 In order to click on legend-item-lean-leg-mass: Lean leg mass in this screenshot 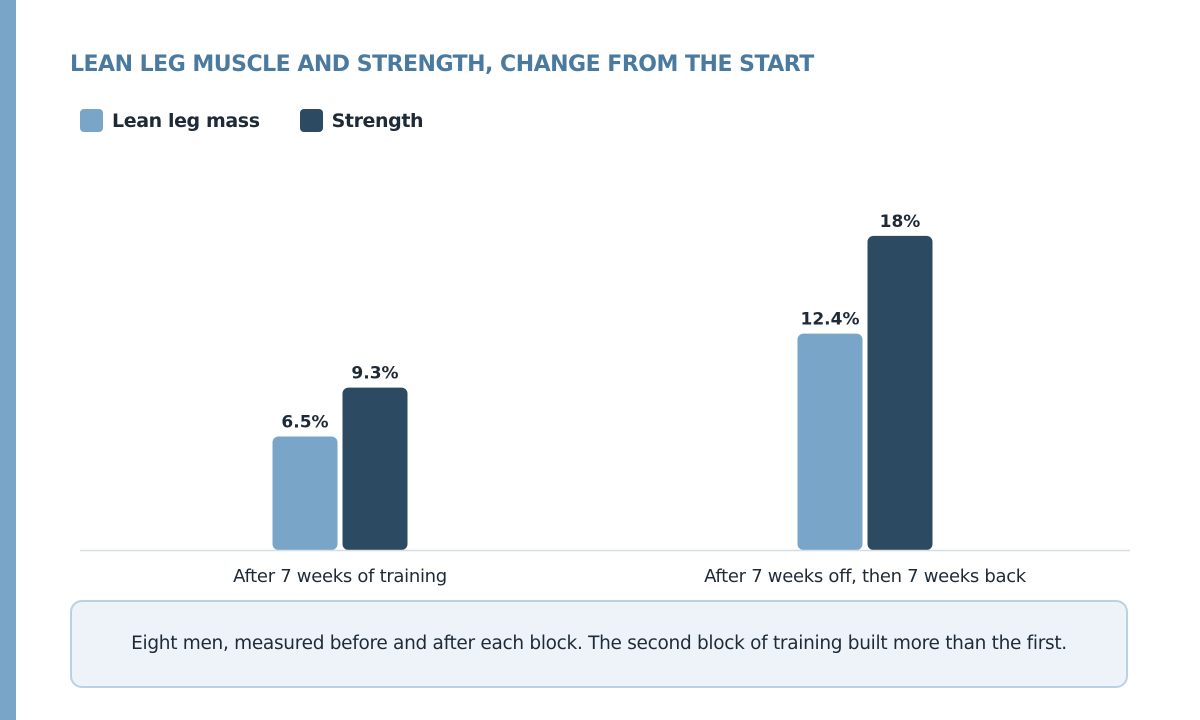, I will do `click(170, 120)`.